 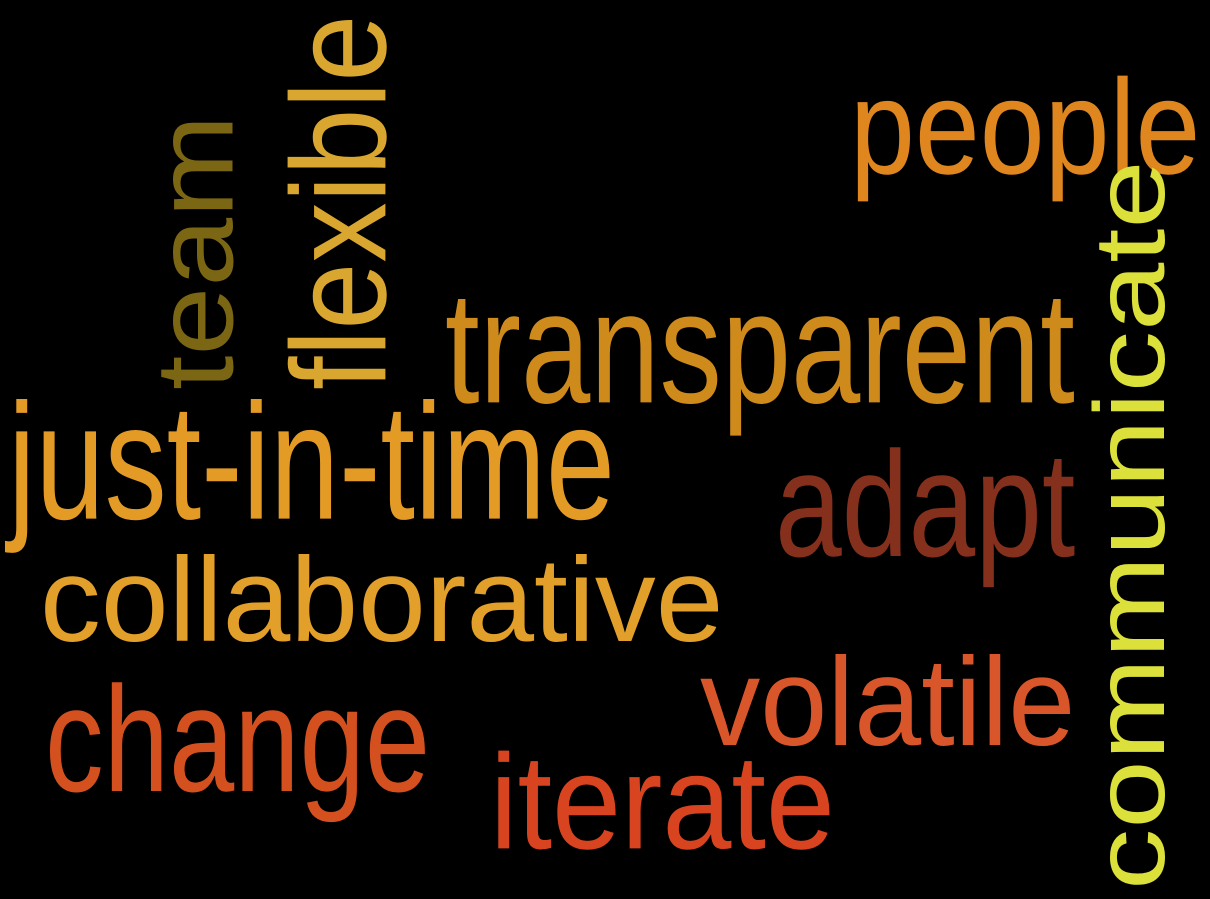 What do you see at coordinates (888, 702) in the screenshot?
I see `word-volatile: volatile` at bounding box center [888, 702].